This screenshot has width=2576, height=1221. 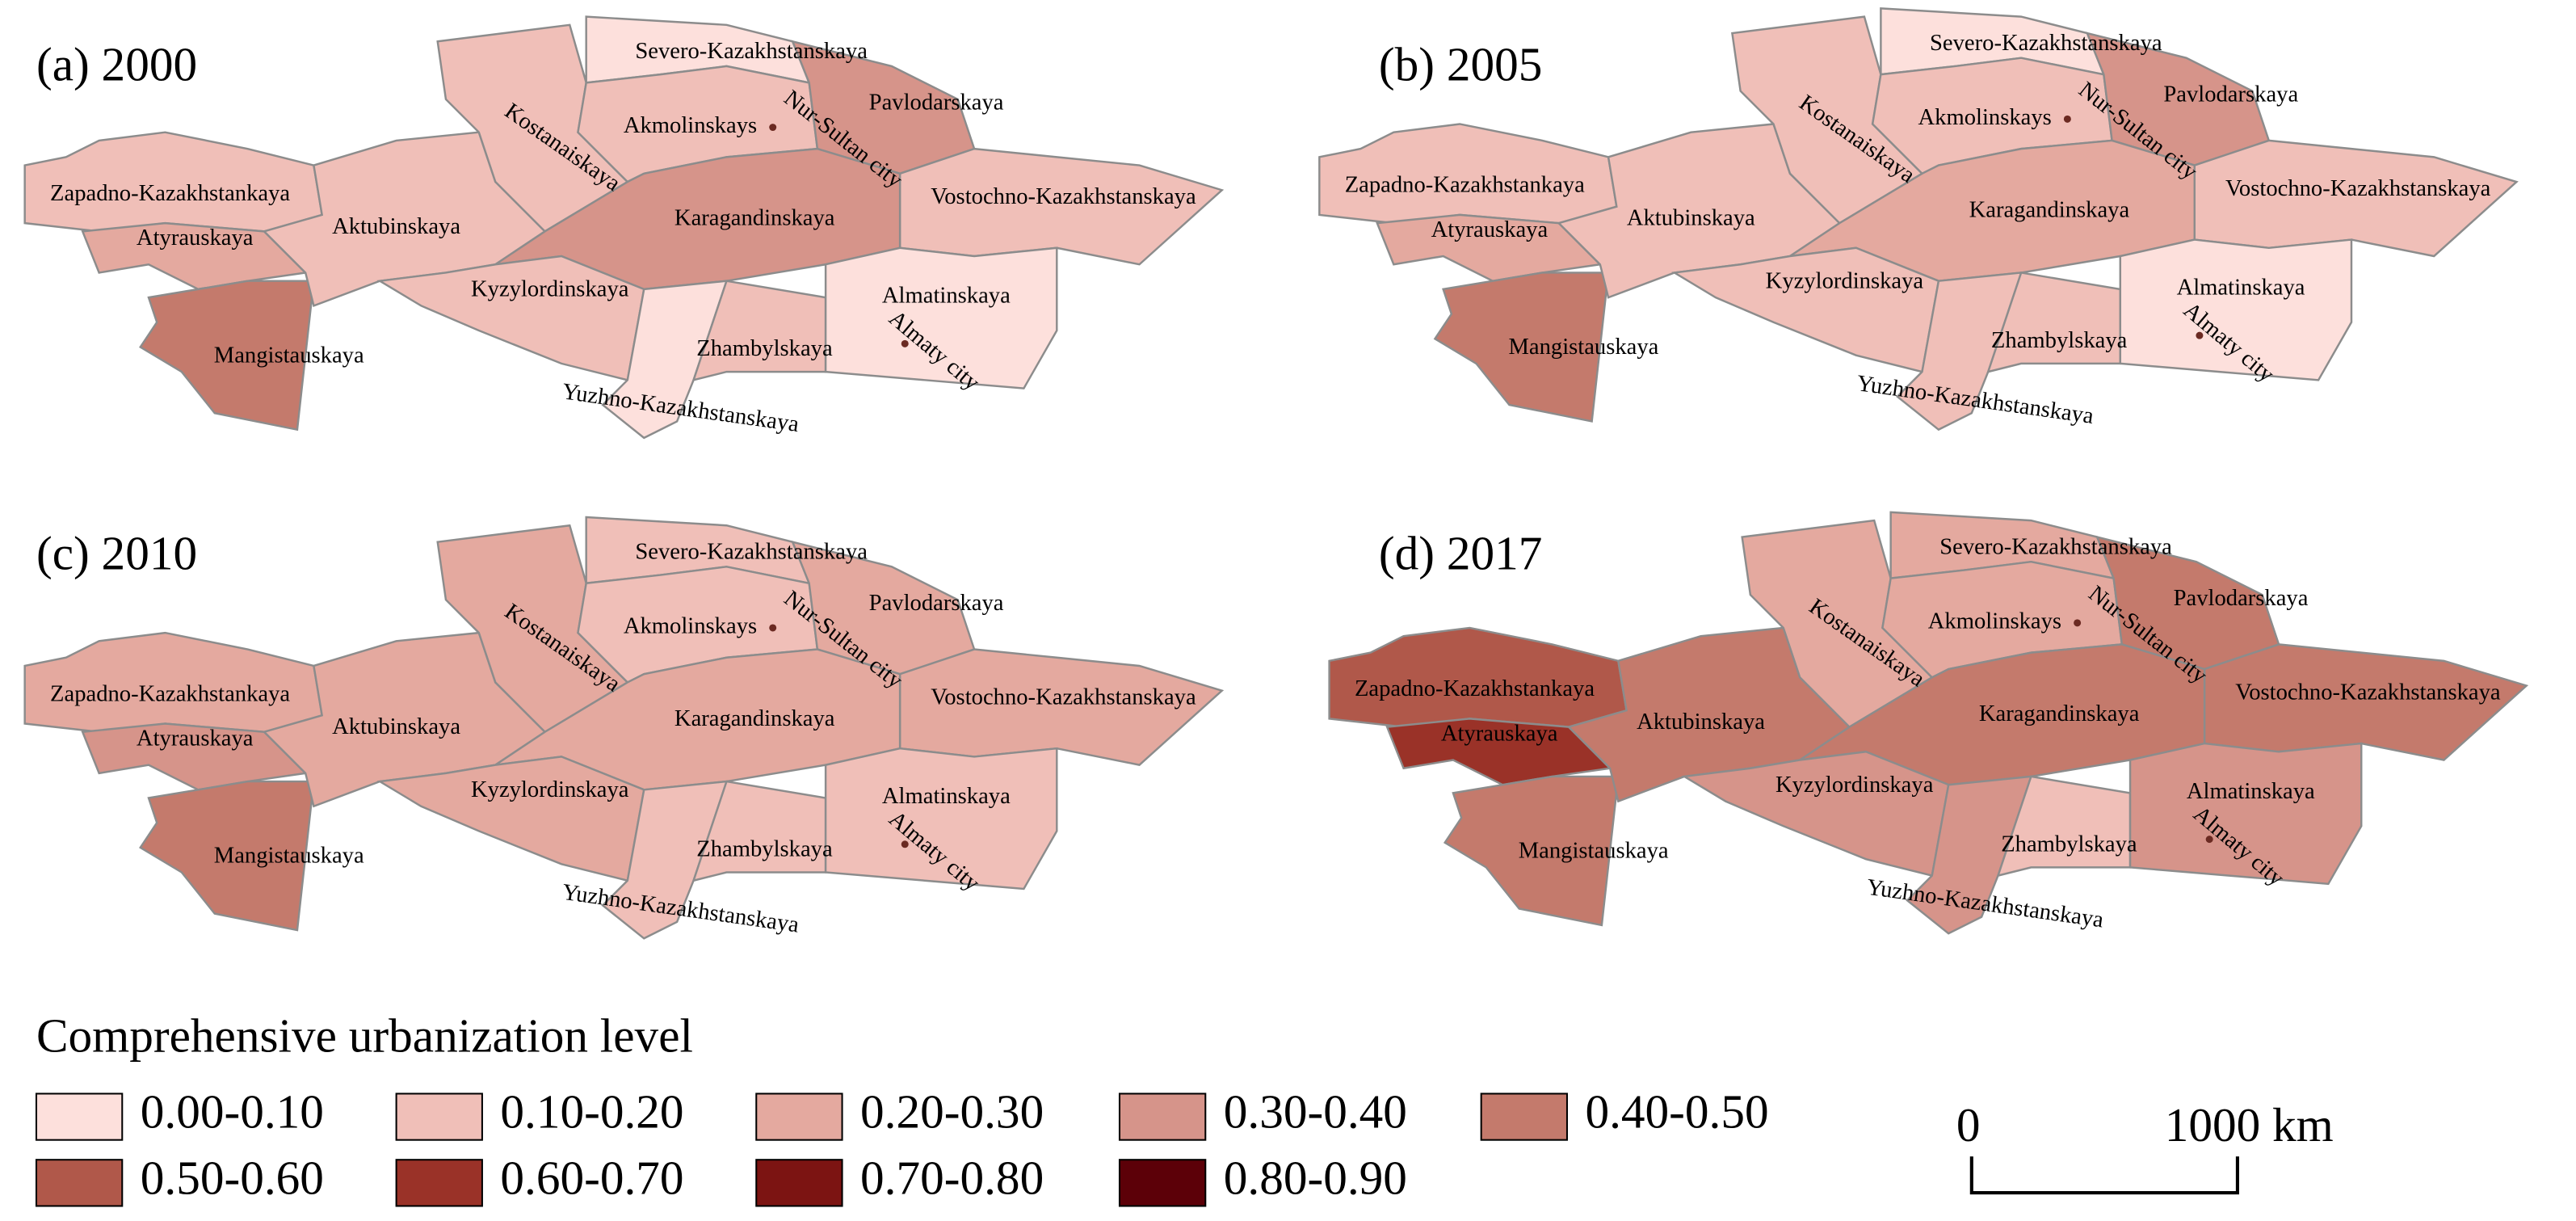 I want to click on legend-label: 0.30-0.40, so click(x=1315, y=1112).